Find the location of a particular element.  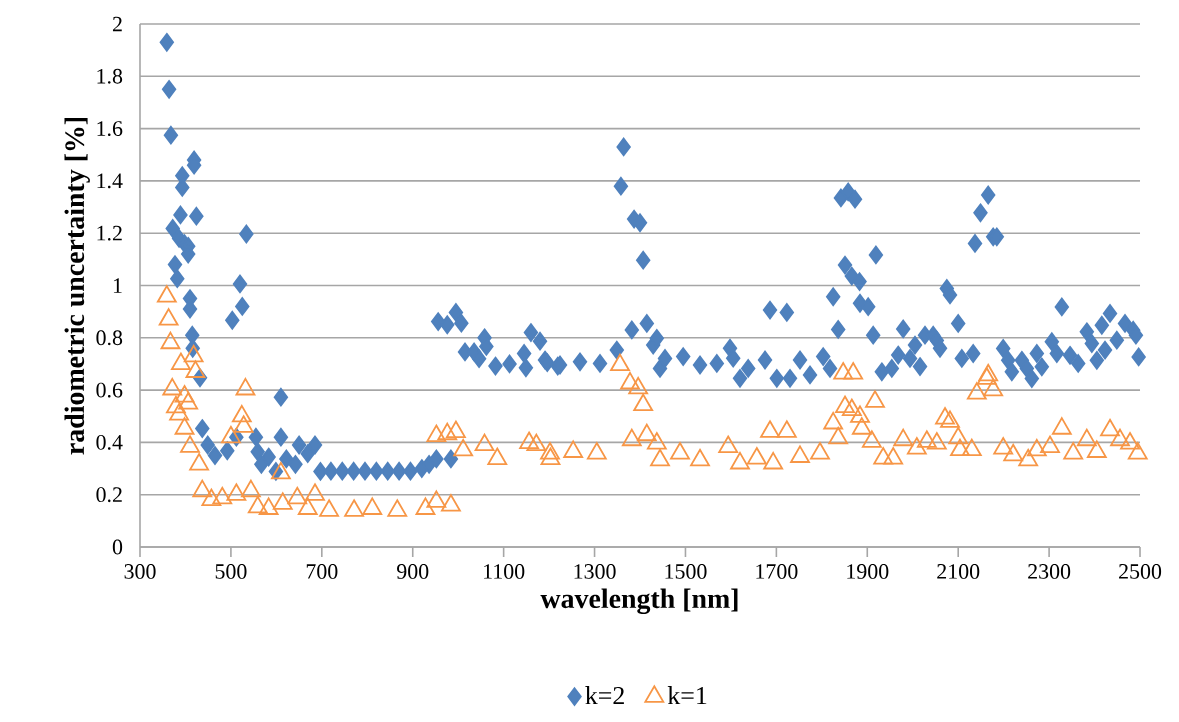

y-tick-label: 0.2 is located at coordinates (109, 495).